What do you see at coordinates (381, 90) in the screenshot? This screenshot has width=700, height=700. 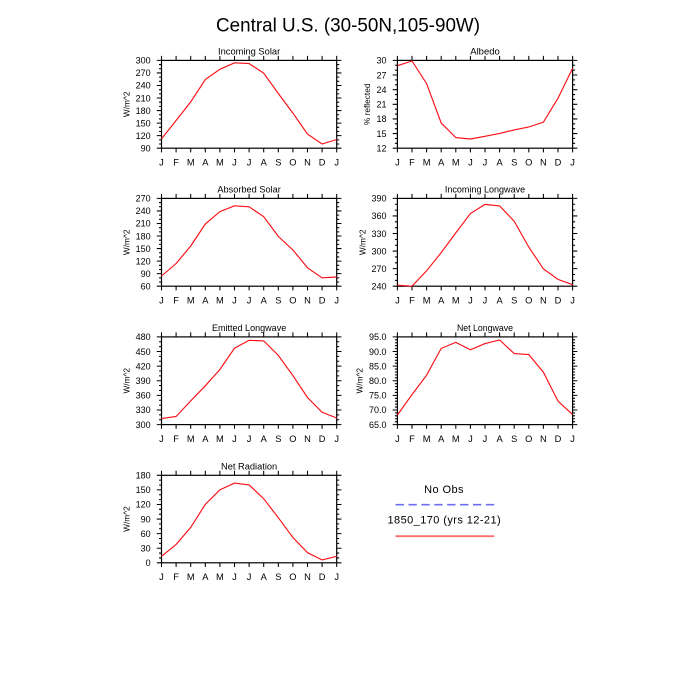 I see `svg-text: 24` at bounding box center [381, 90].